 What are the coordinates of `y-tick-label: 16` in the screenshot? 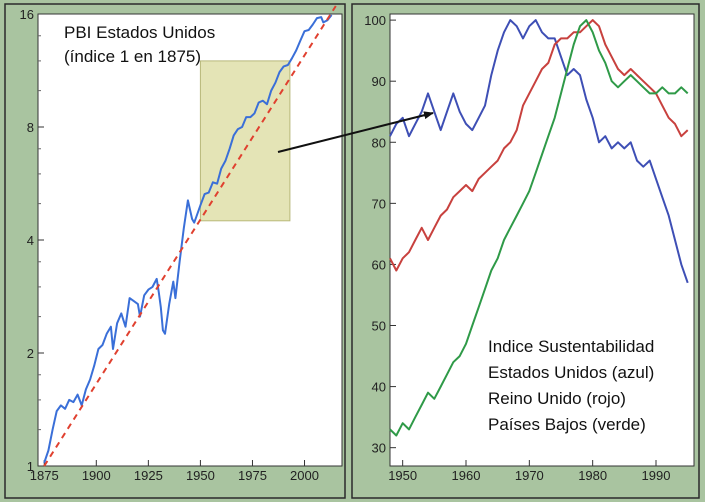 It's located at (27, 14).